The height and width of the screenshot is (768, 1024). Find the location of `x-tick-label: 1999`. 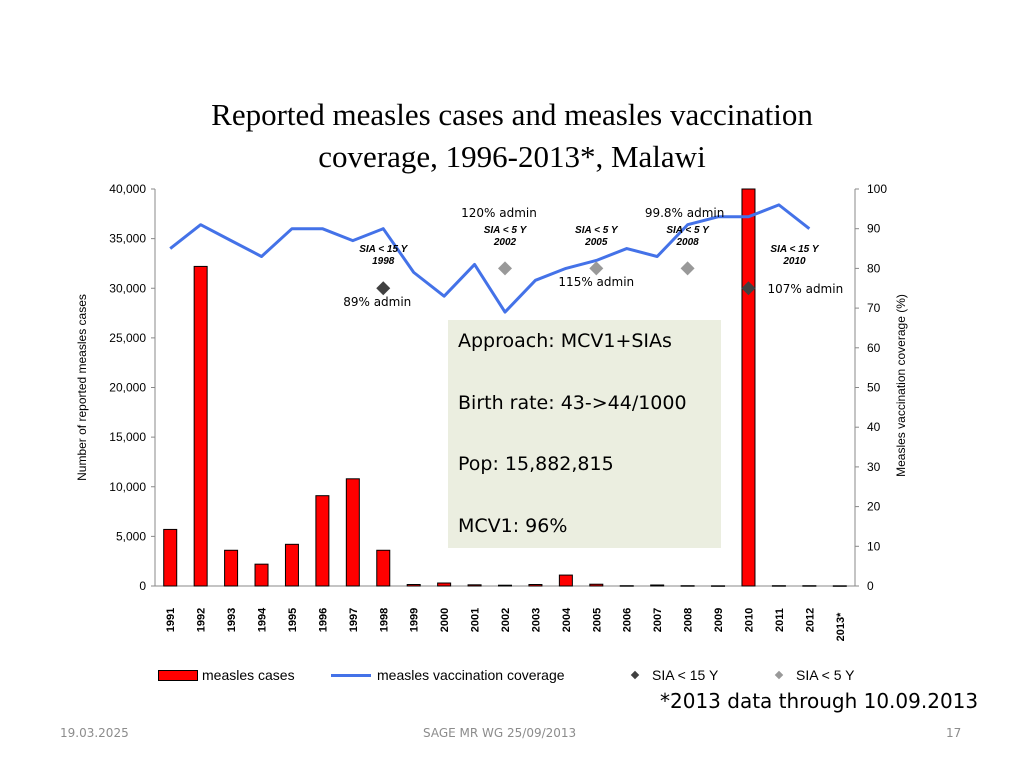

x-tick-label: 1999 is located at coordinates (415, 620).